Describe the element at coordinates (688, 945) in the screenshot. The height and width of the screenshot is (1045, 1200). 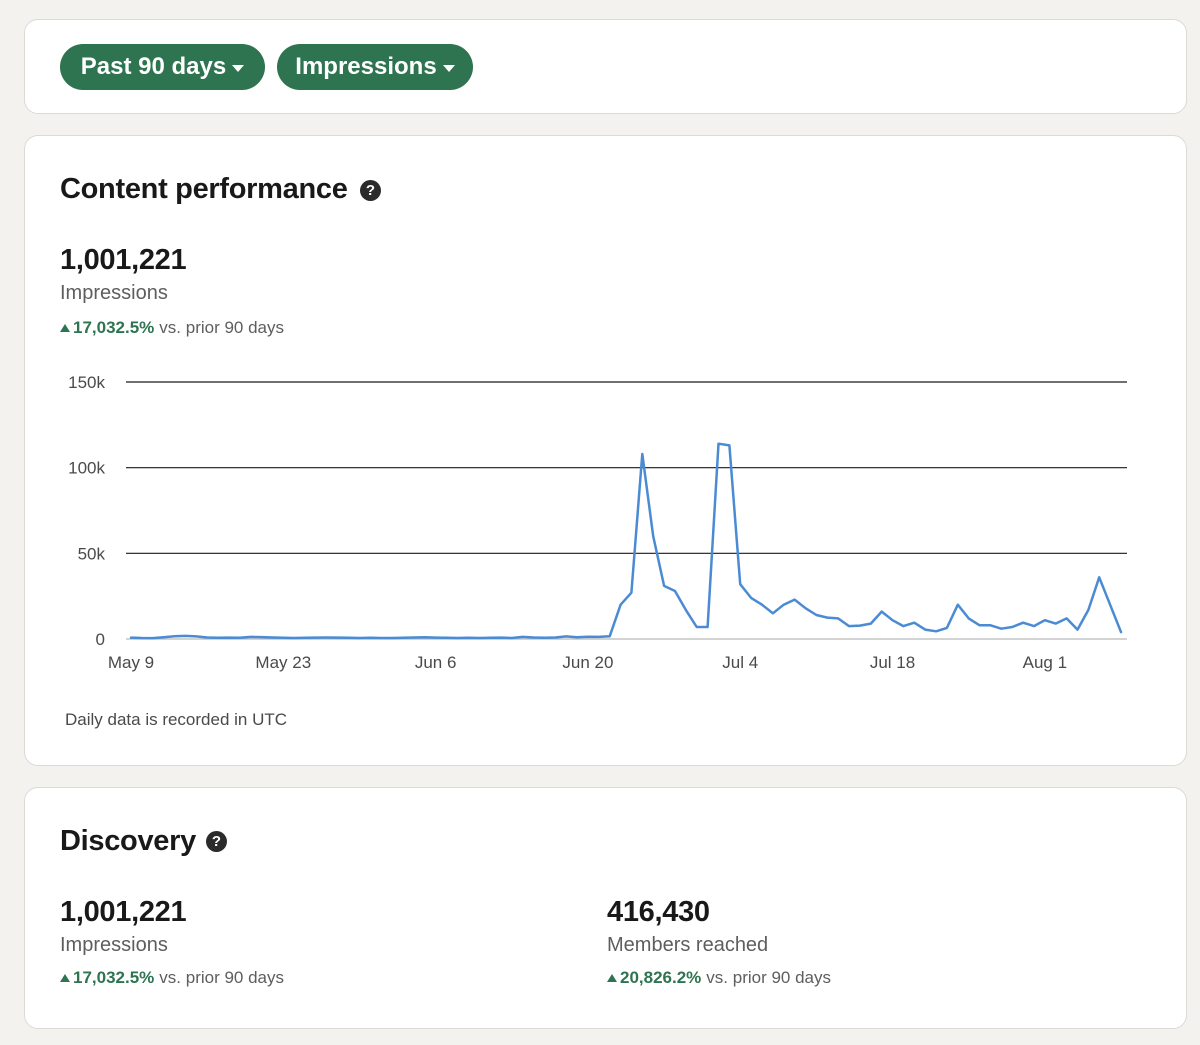
I see `members-reached-label: Members reached` at that location.